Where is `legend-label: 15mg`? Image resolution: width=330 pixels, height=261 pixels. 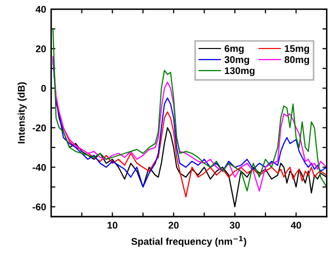
legend-label: 15mg is located at coordinates (297, 49).